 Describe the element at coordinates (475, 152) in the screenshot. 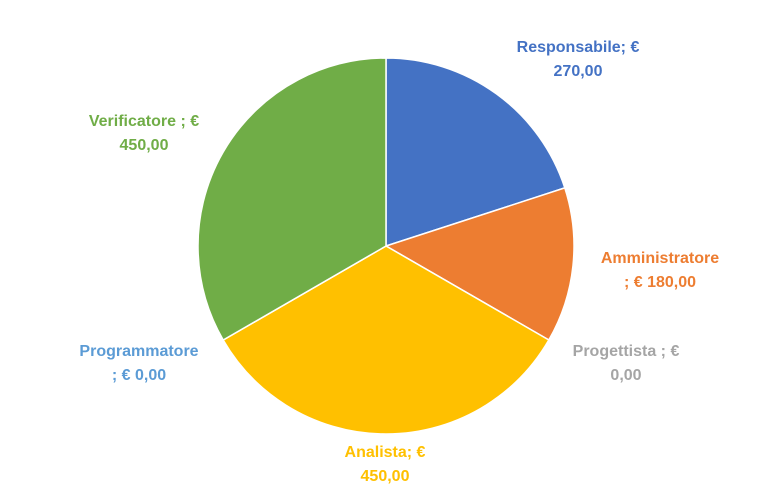

I see `pie-slice-responsabile` at that location.